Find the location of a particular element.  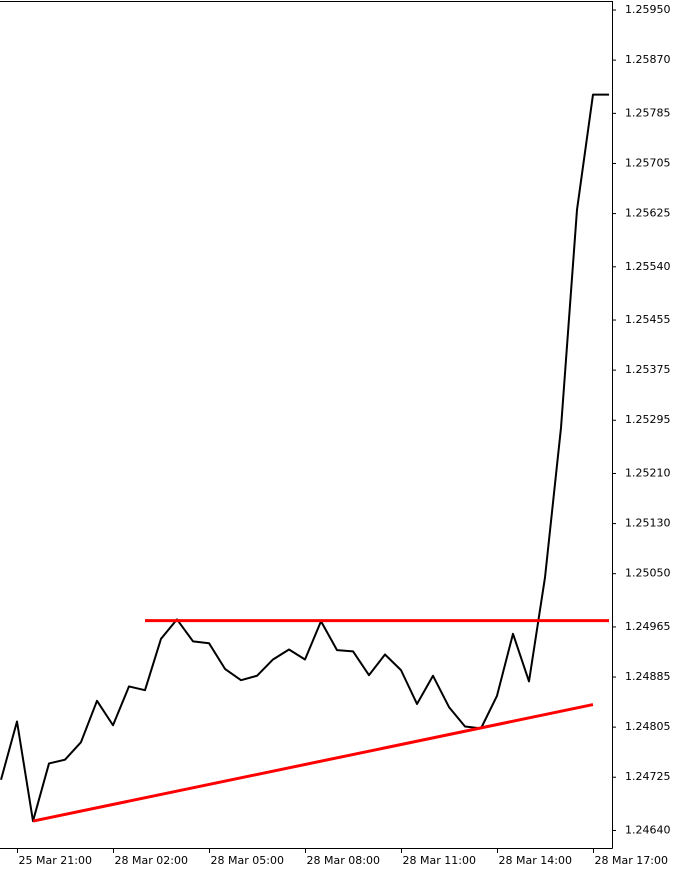

y-tick-label: 1.25050 is located at coordinates (648, 573).